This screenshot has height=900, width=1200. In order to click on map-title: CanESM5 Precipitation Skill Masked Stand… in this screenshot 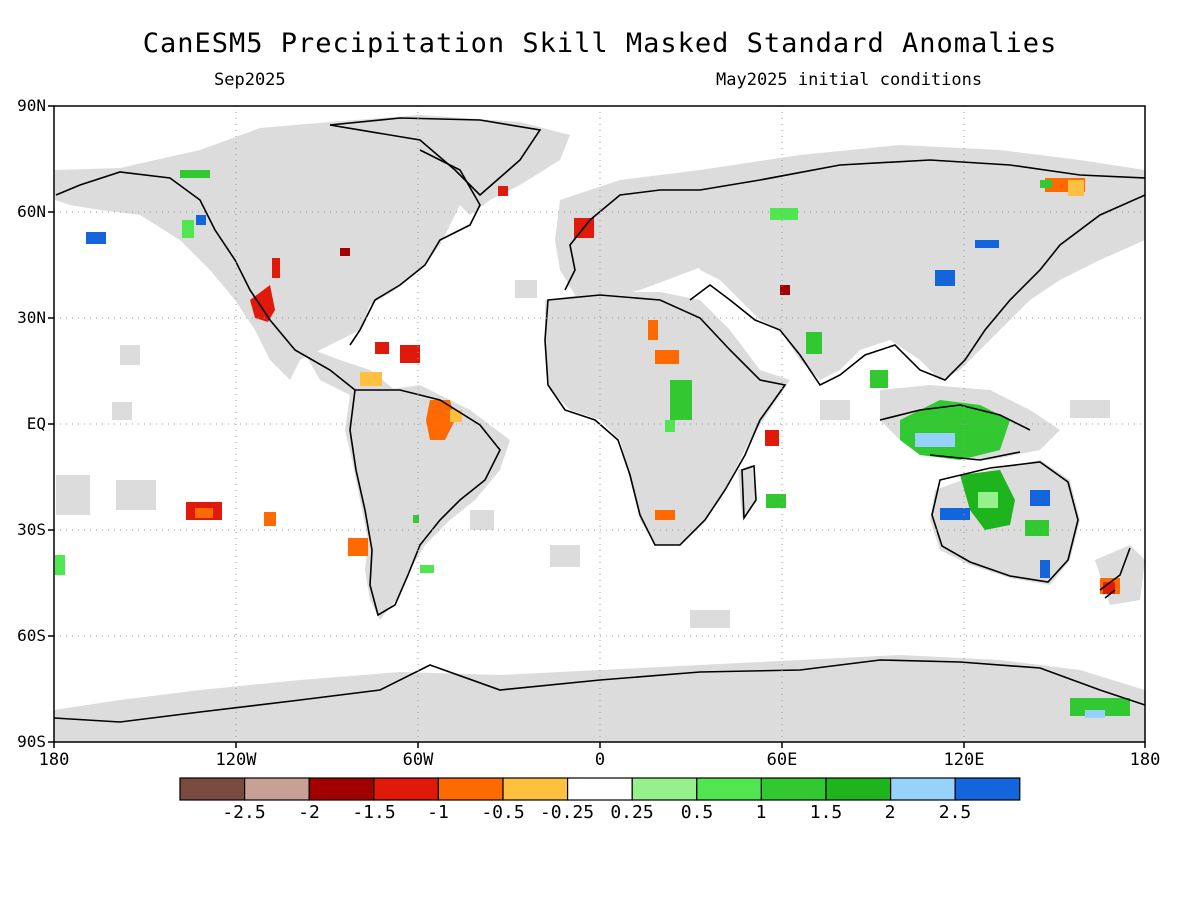, I will do `click(600, 43)`.